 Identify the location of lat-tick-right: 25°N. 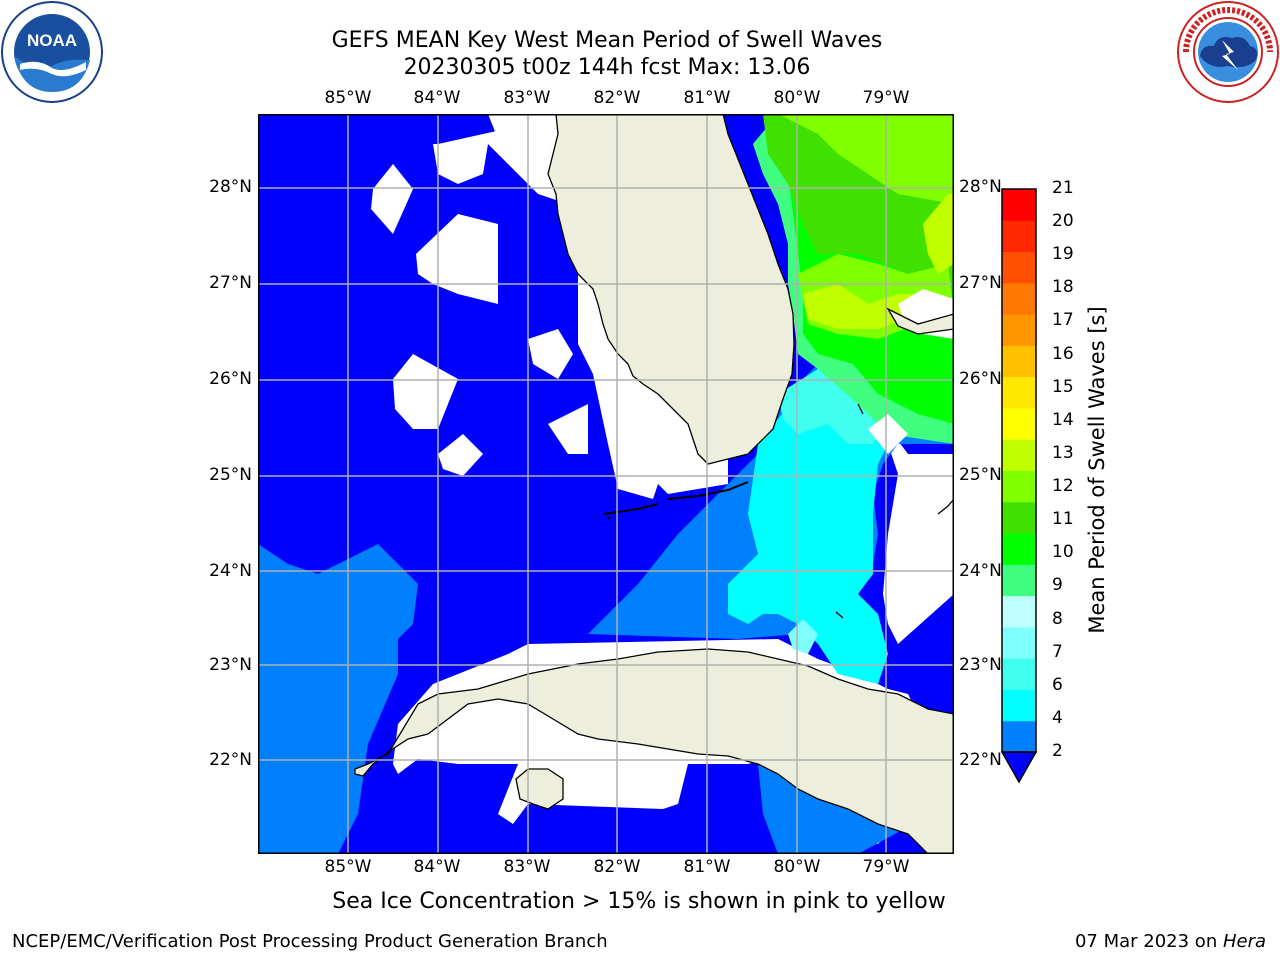
(980, 475).